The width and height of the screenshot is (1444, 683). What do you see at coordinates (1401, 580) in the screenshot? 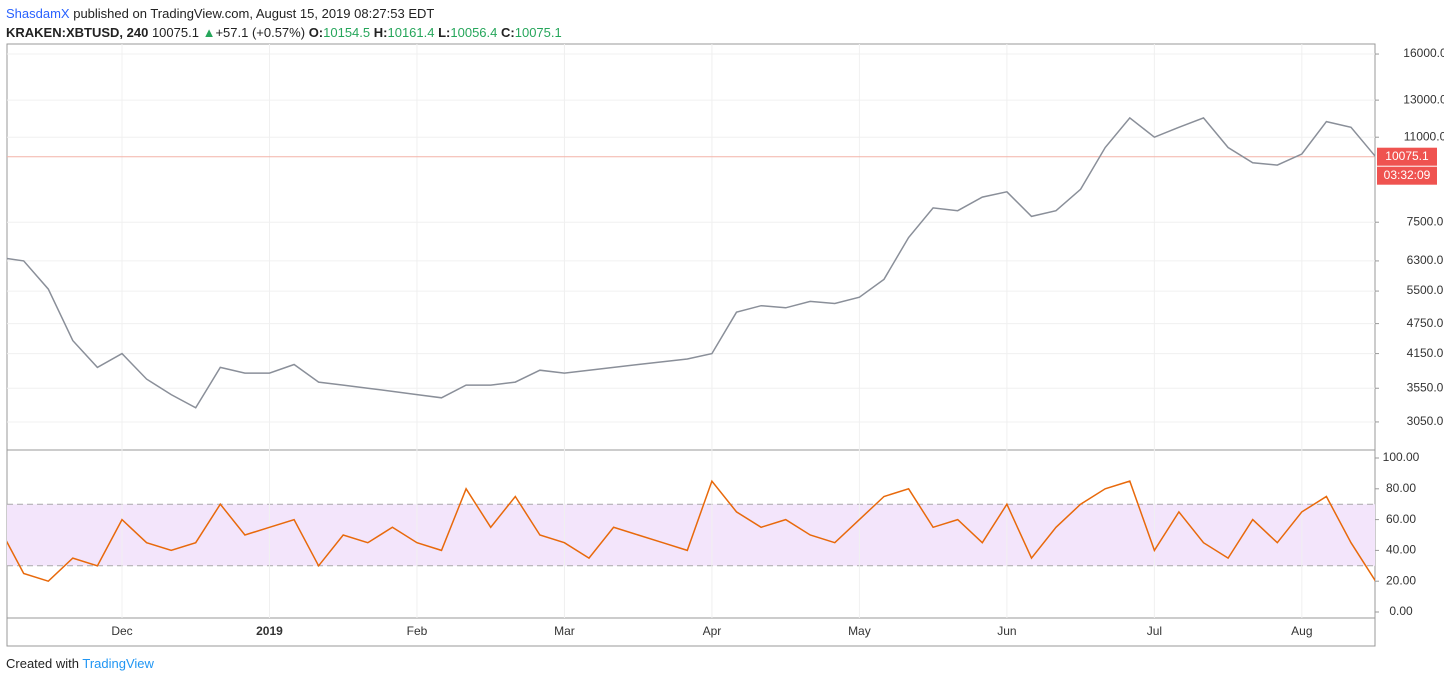
I see `y2-tick-label: 20.00` at bounding box center [1401, 580].